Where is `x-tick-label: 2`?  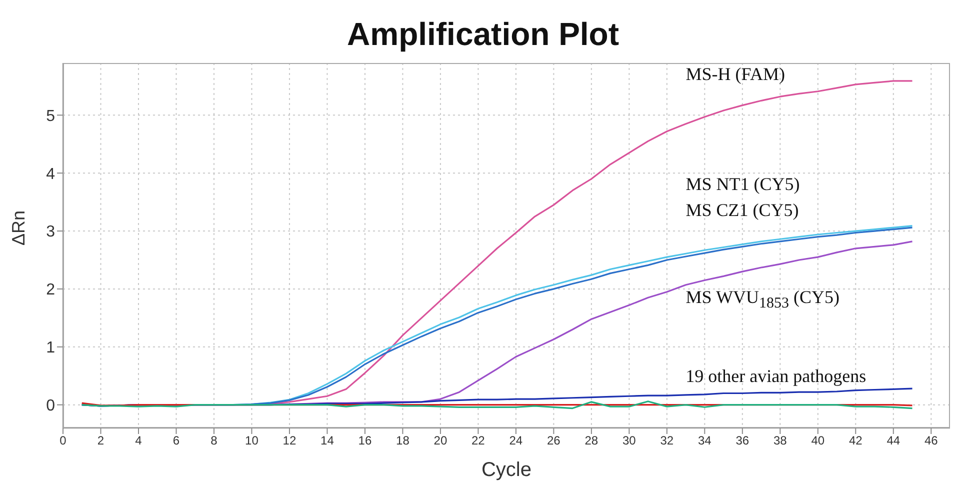 x-tick-label: 2 is located at coordinates (100, 441).